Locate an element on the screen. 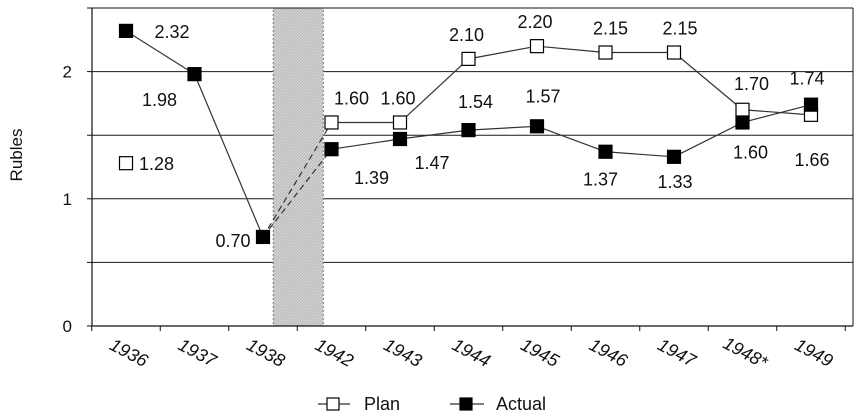 This screenshot has width=867, height=416. legend-plan-marker is located at coordinates (333, 404).